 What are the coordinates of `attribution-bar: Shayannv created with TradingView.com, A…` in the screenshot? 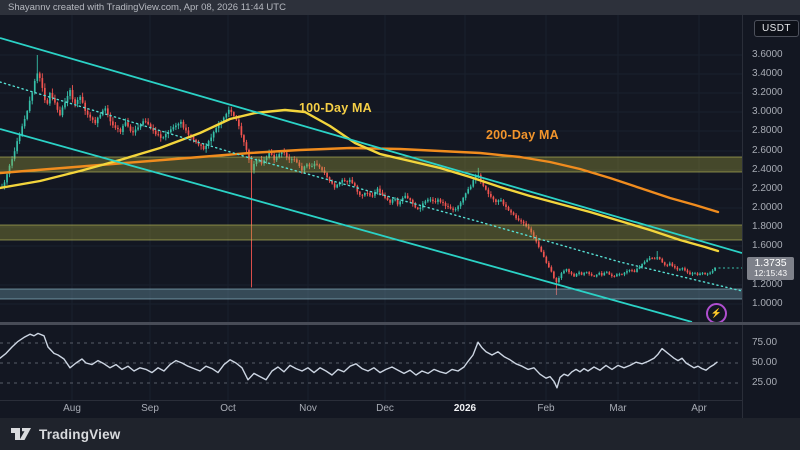 It's located at (400, 7).